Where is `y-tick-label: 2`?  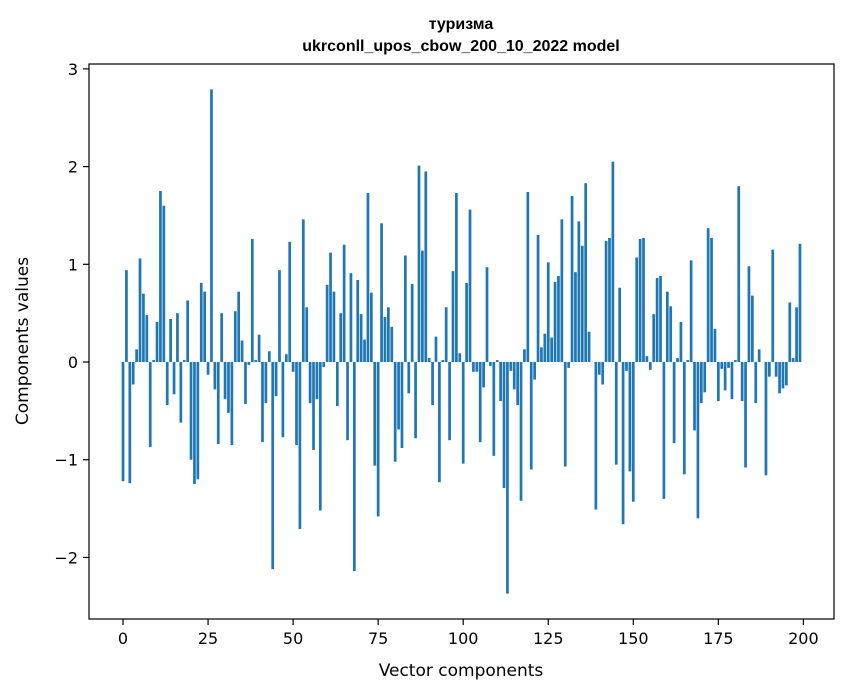 y-tick-label: 2 is located at coordinates (73, 167).